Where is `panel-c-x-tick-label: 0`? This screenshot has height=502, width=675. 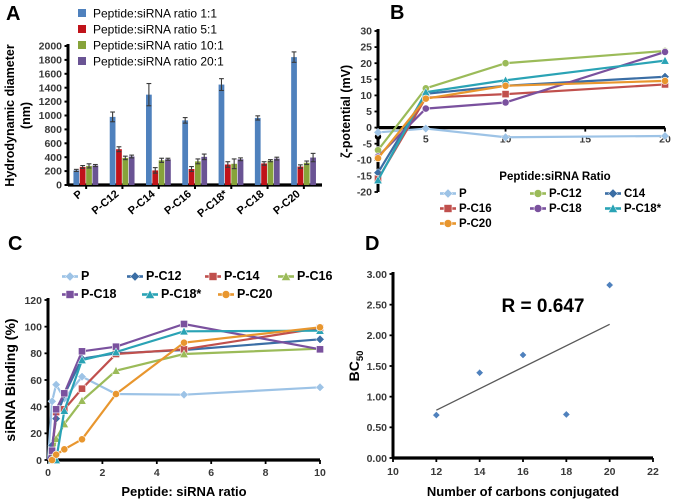 panel-c-x-tick-label: 0 is located at coordinates (48, 473).